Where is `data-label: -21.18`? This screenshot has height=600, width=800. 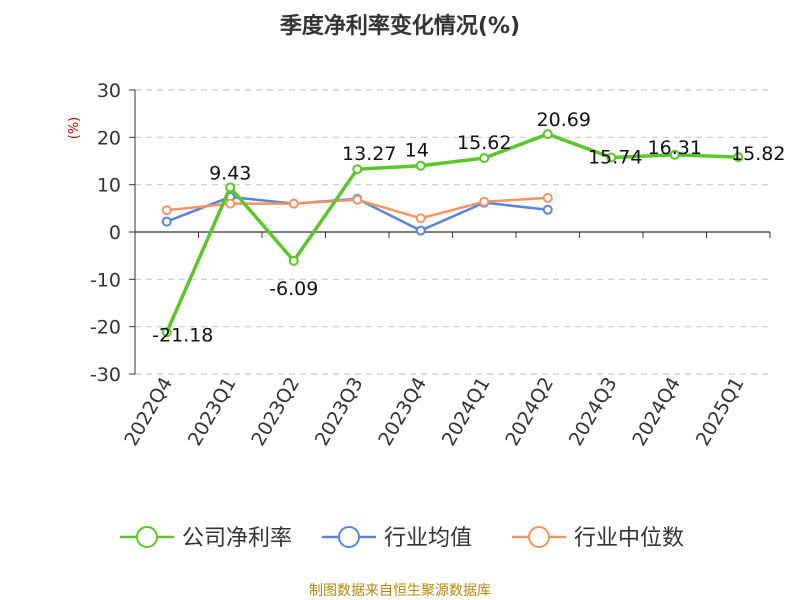 data-label: -21.18 is located at coordinates (182, 335).